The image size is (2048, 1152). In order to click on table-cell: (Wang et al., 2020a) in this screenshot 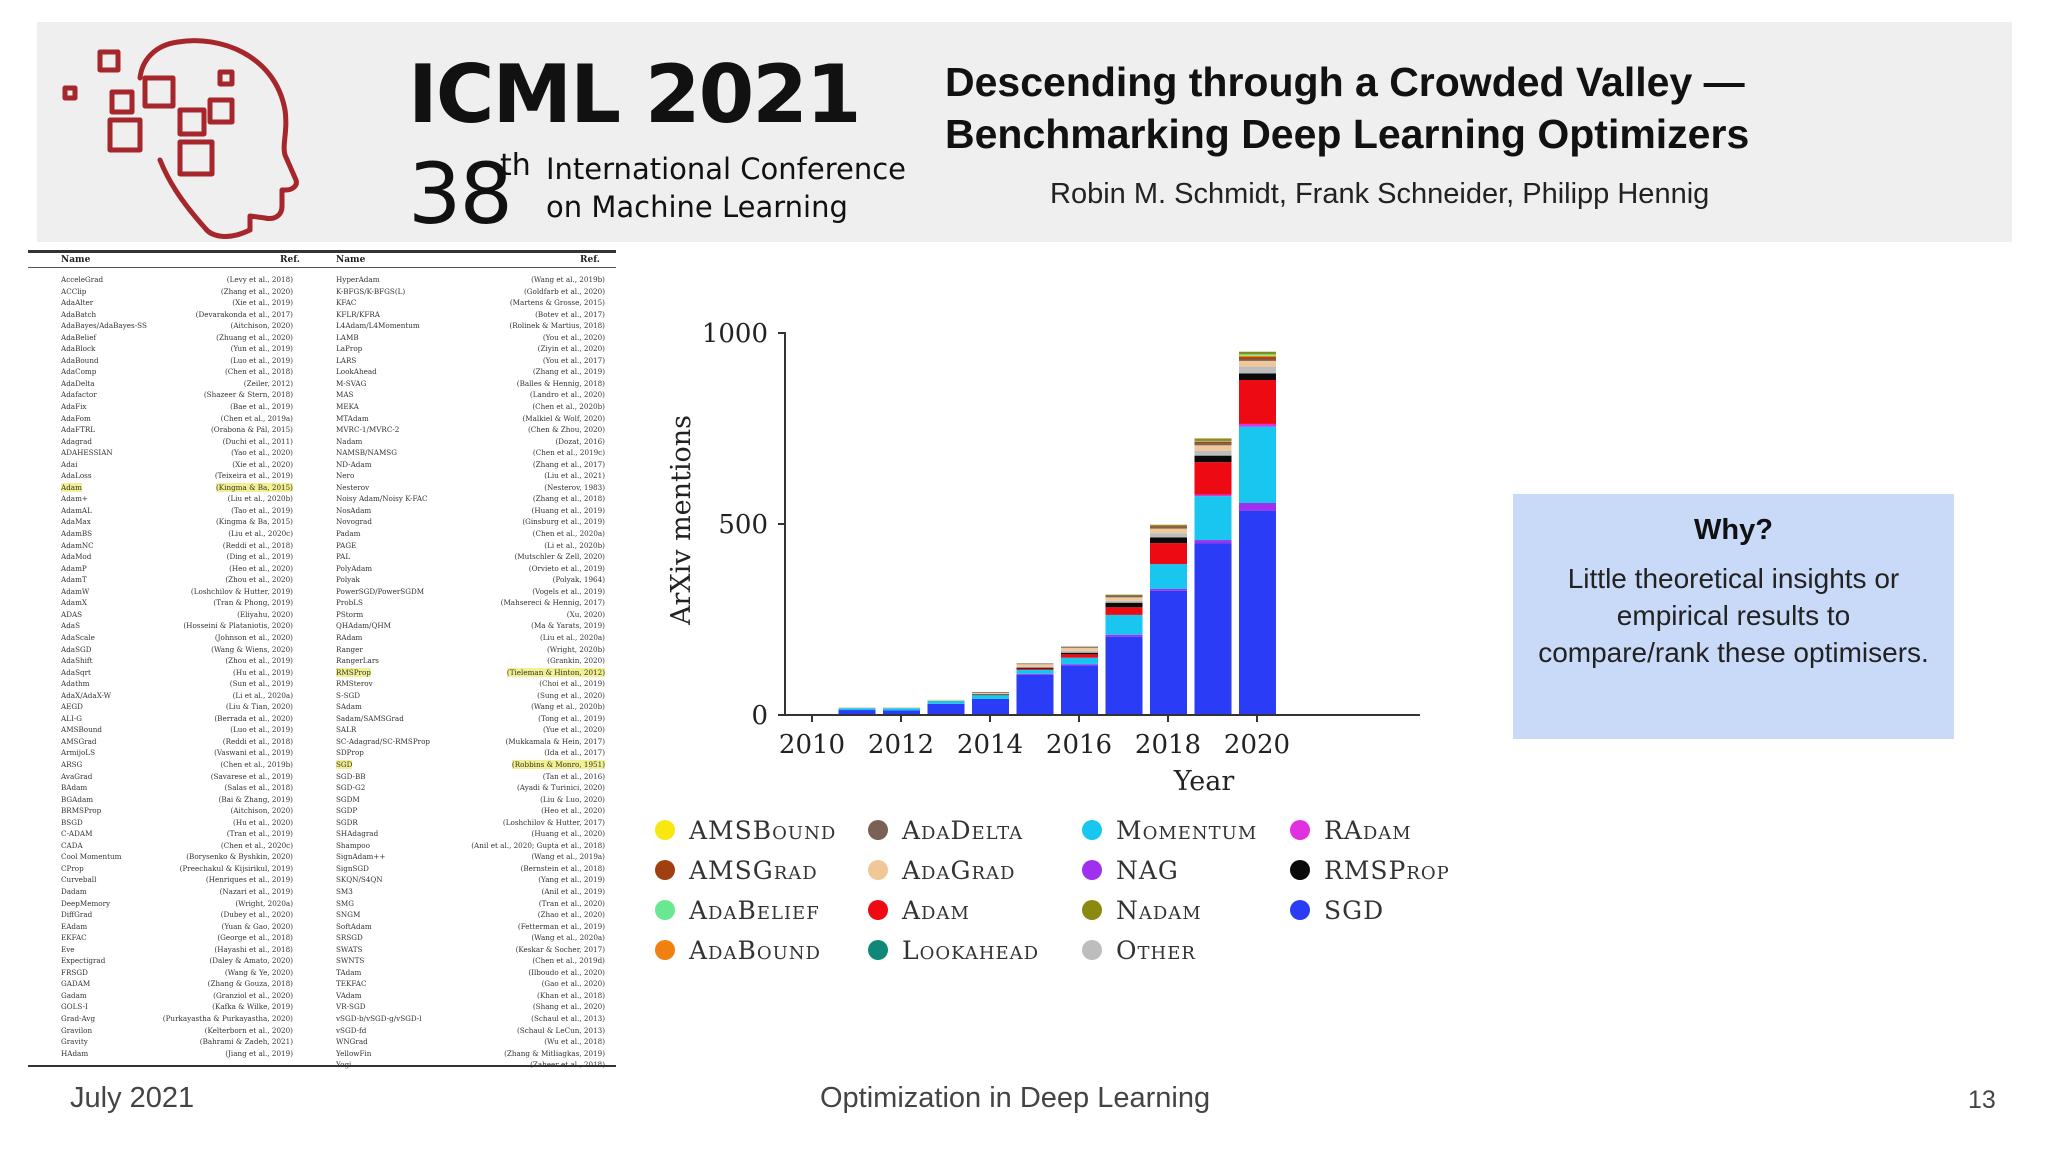, I will do `click(568, 938)`.